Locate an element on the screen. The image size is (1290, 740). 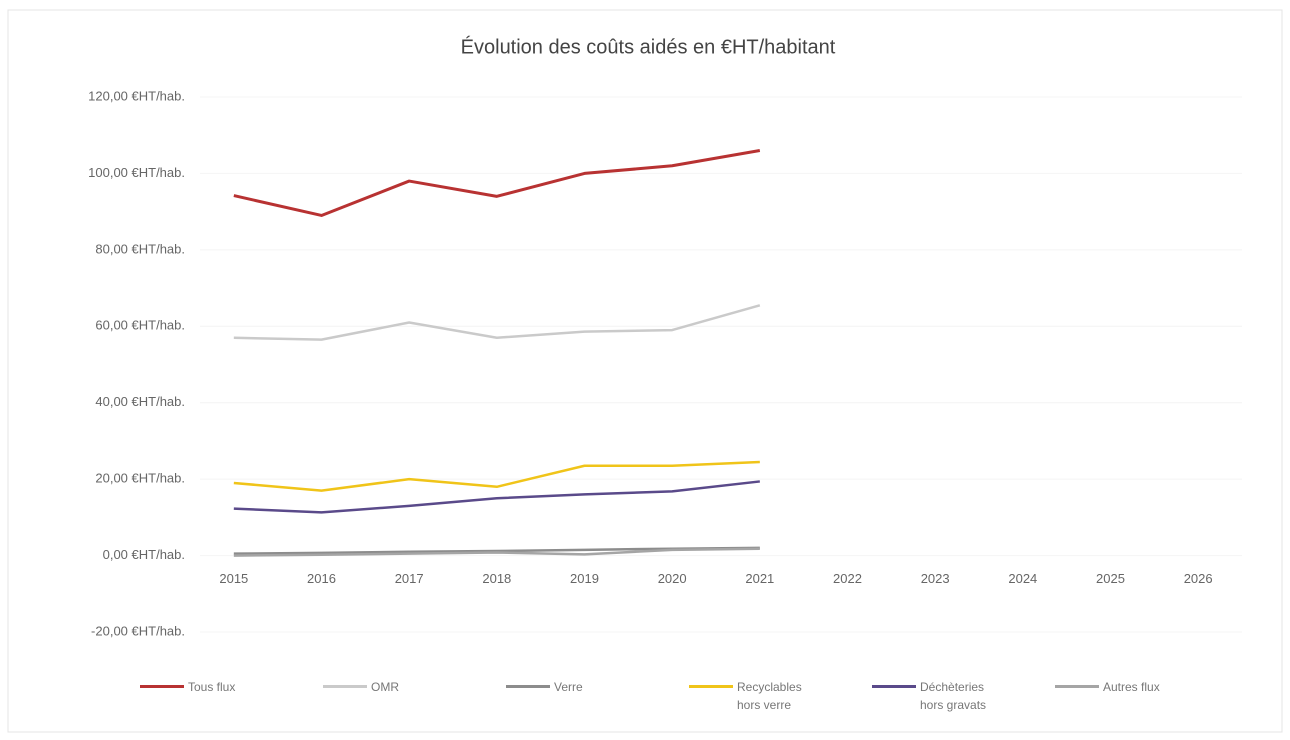
legend-item: Verre is located at coordinates (597, 696).